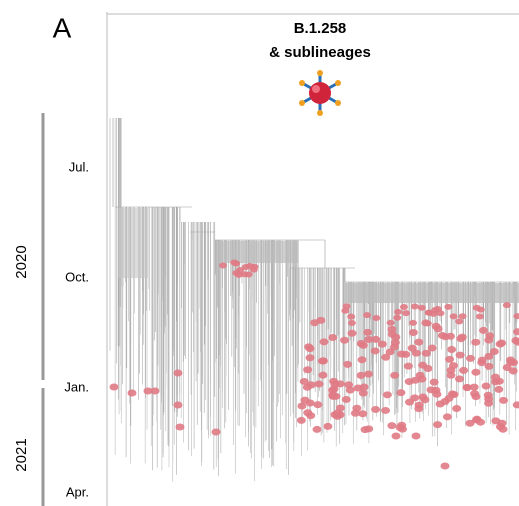  I want to click on panel-label: A, so click(62, 27).